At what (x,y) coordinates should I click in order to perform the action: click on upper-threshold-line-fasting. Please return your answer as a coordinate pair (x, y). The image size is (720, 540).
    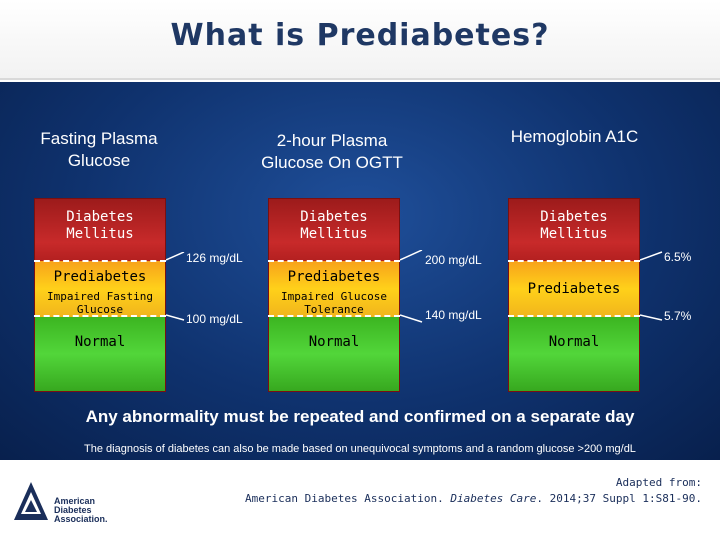
    Looking at the image, I should click on (100, 261).